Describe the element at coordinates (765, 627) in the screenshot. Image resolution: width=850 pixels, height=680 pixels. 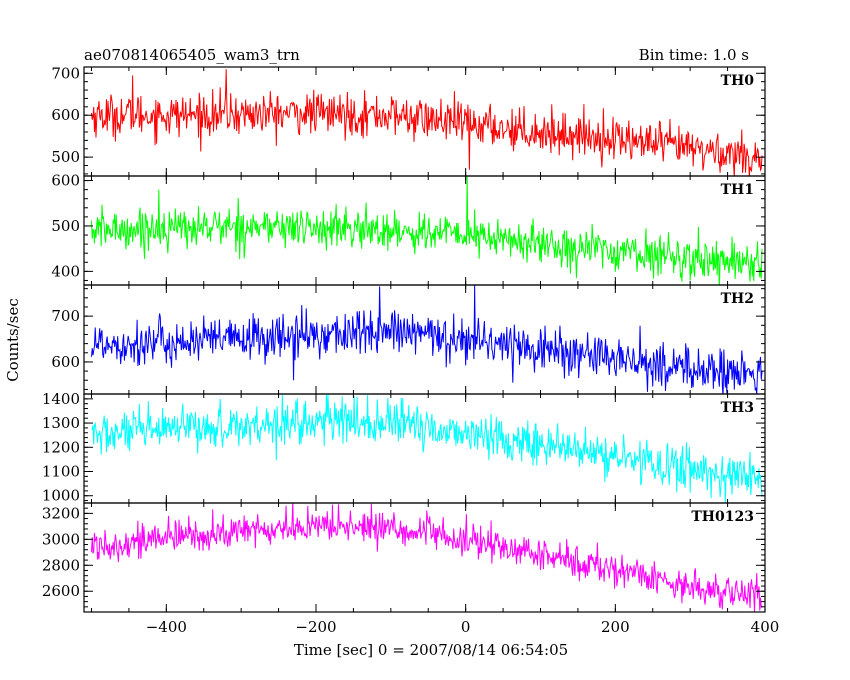
I see `x-tick-label: 400` at that location.